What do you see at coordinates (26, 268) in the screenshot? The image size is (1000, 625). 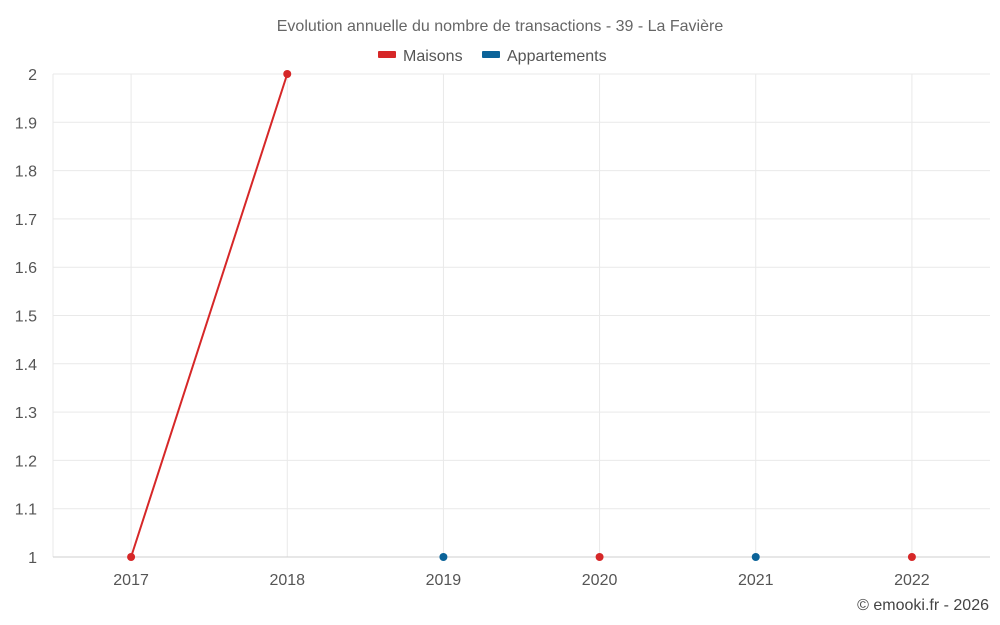 I see `y-tick-label: 1.6` at bounding box center [26, 268].